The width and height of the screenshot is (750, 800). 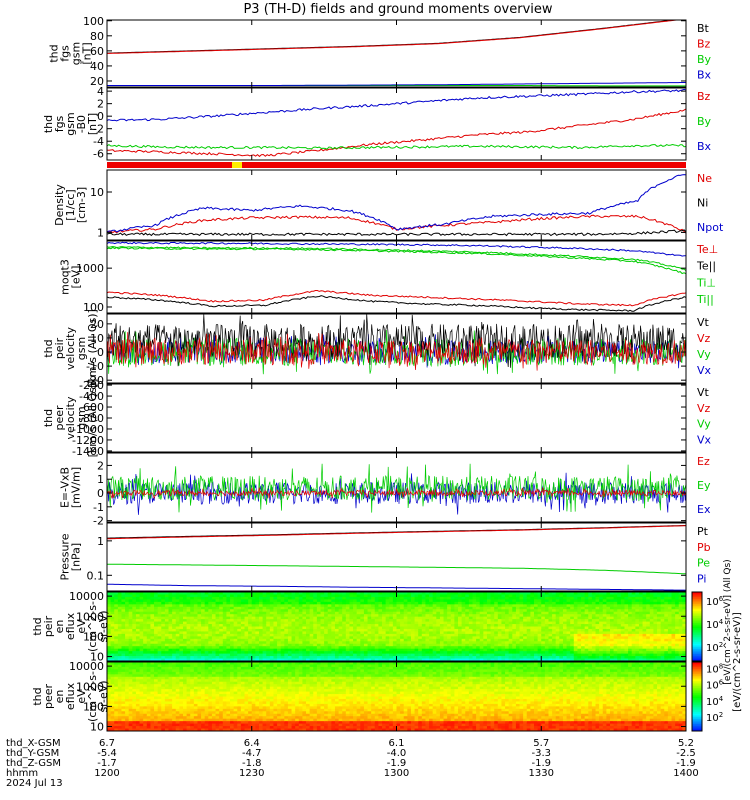 I want to click on velocity-trace, so click(x=396, y=341).